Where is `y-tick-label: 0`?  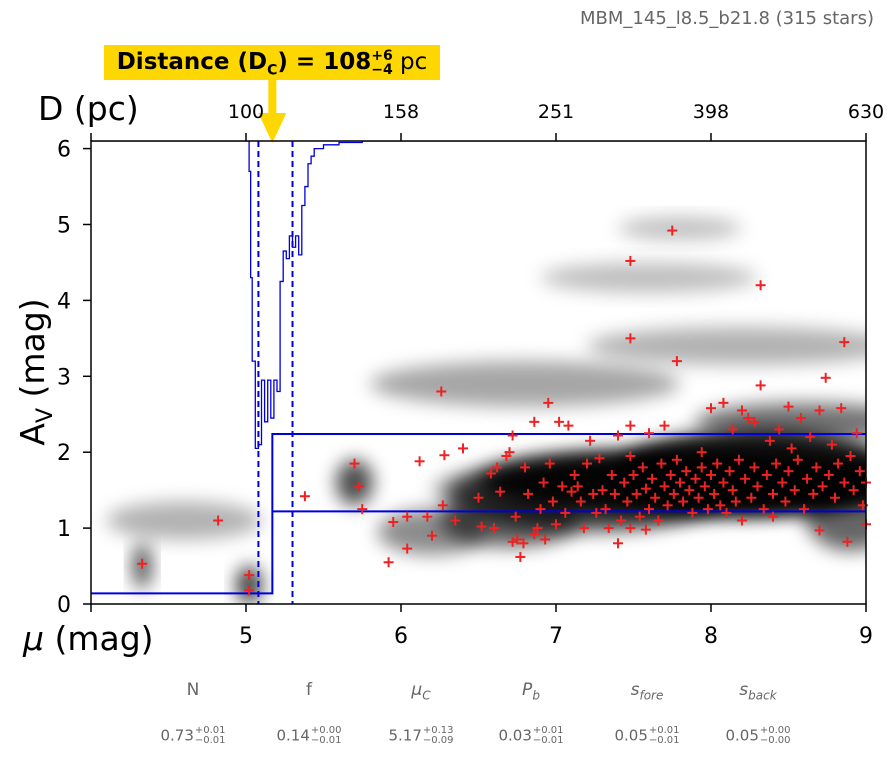
y-tick-label: 0 is located at coordinates (64, 605).